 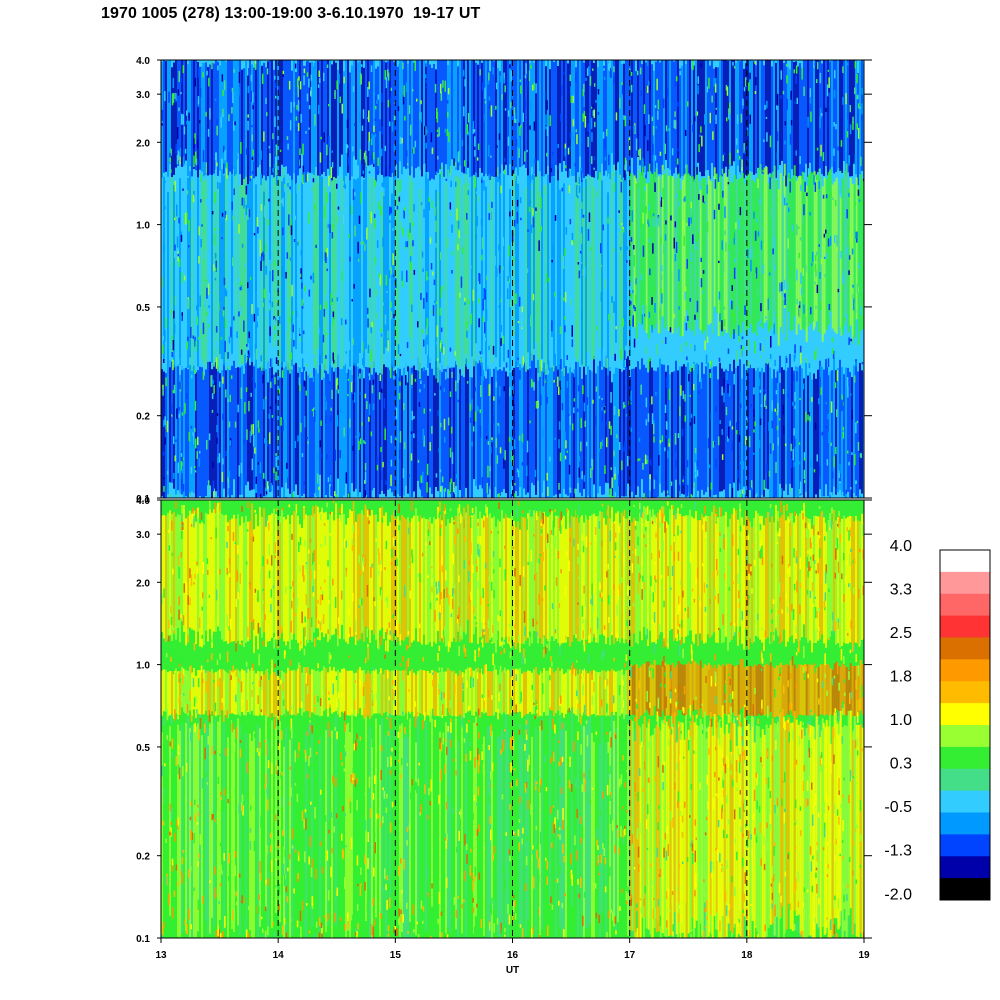 What do you see at coordinates (630, 955) in the screenshot?
I see `x-tick-label: 17` at bounding box center [630, 955].